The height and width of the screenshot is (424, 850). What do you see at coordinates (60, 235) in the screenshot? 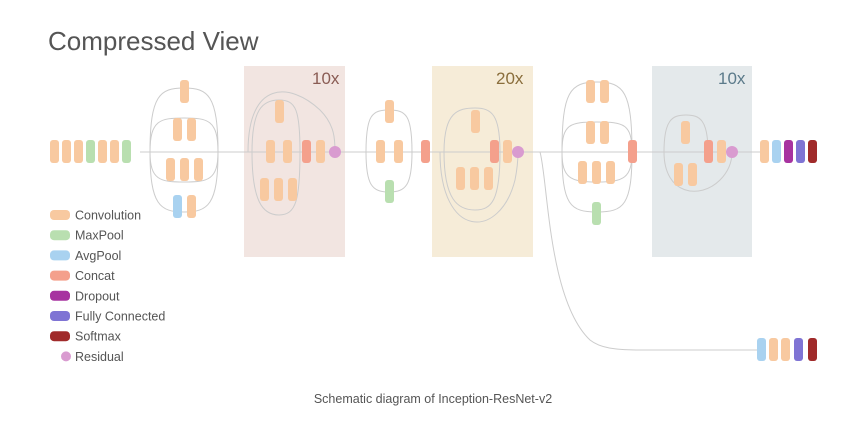
I see `legend-swatch-maxpool` at bounding box center [60, 235].